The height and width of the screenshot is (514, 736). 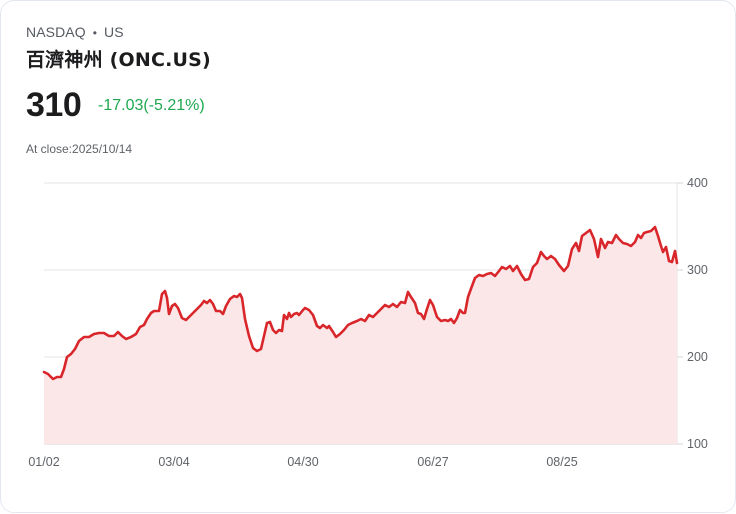 What do you see at coordinates (697, 183) in the screenshot?
I see `y-tick-400: 400` at bounding box center [697, 183].